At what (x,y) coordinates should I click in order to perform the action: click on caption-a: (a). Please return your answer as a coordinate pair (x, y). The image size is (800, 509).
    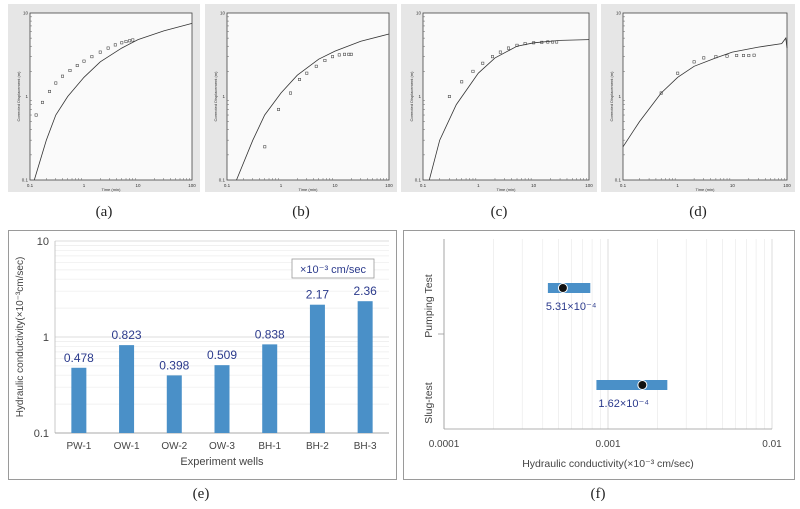
    Looking at the image, I should click on (104, 212).